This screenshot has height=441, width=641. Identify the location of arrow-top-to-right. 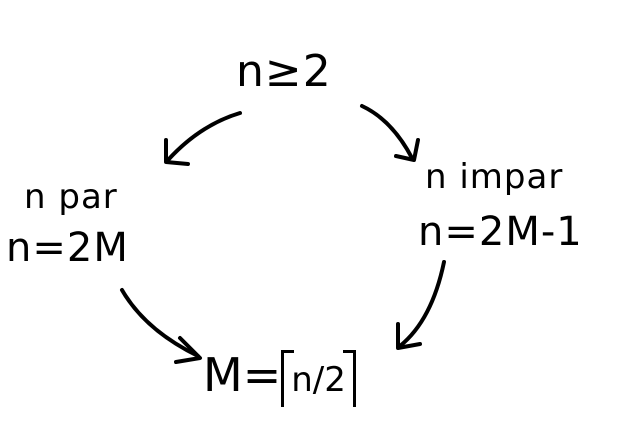
(387, 132).